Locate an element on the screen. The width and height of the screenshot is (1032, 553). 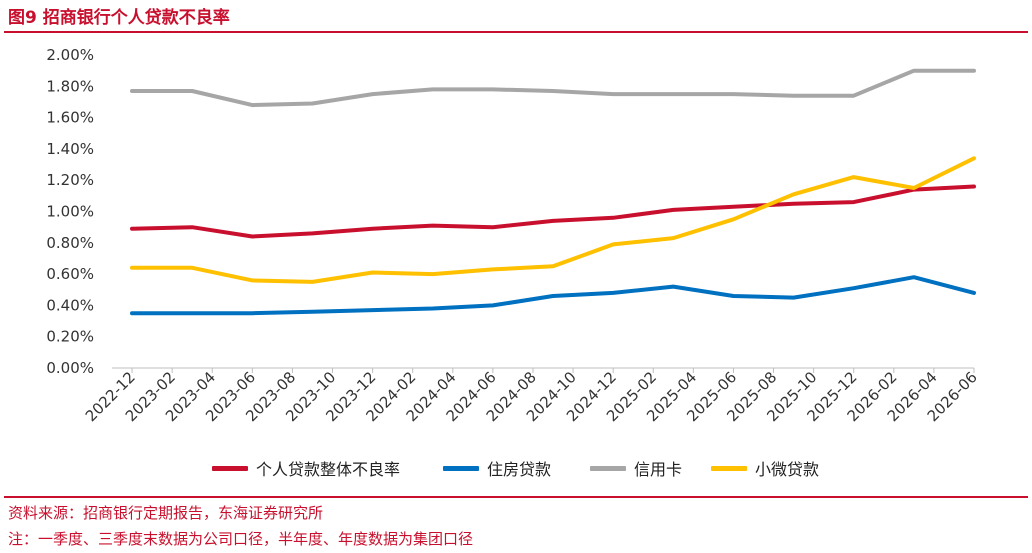
legend-item-series-2: 住房贷款 is located at coordinates (497, 468).